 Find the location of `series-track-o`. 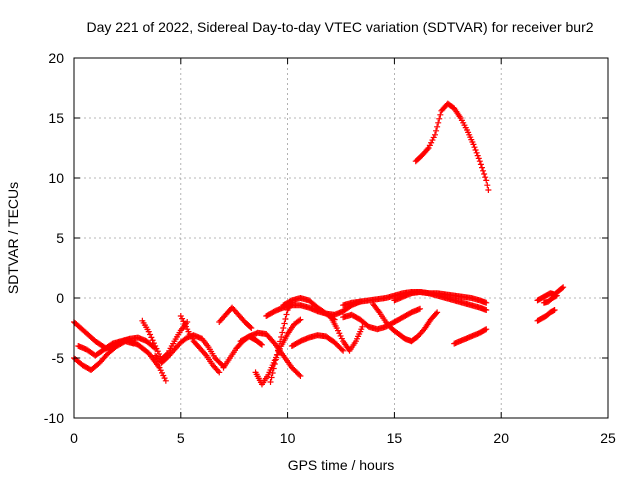

series-track-o is located at coordinates (346, 333).